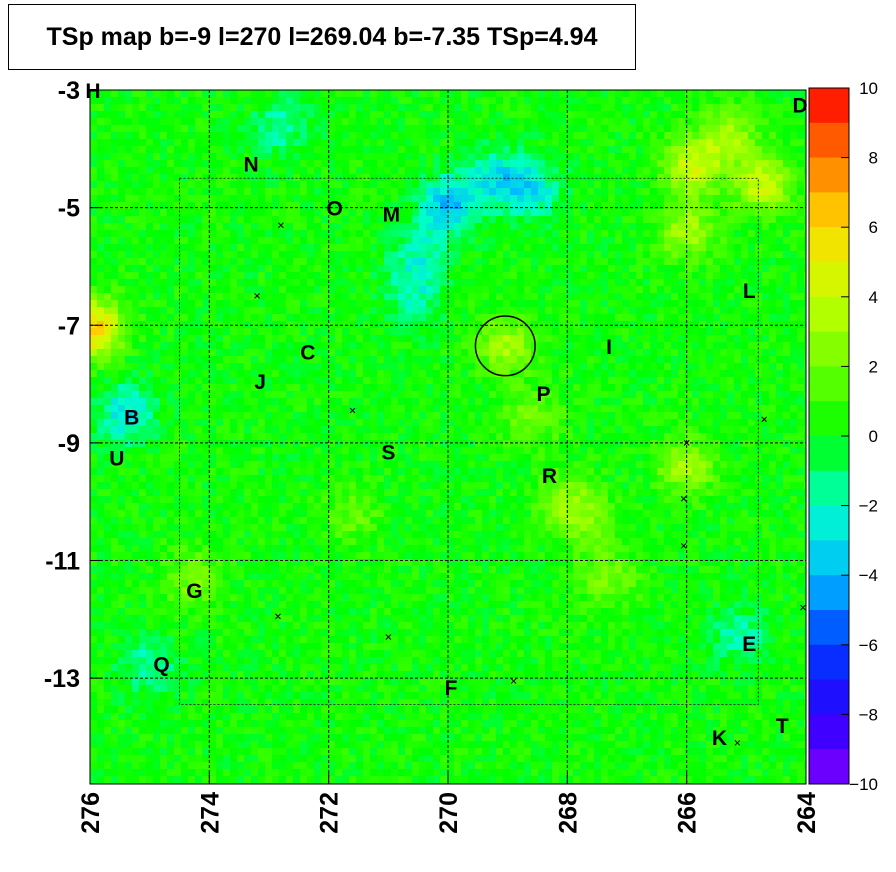 This screenshot has width=896, height=872. What do you see at coordinates (873, 366) in the screenshot?
I see `colorbar-tick-label: 2` at bounding box center [873, 366].